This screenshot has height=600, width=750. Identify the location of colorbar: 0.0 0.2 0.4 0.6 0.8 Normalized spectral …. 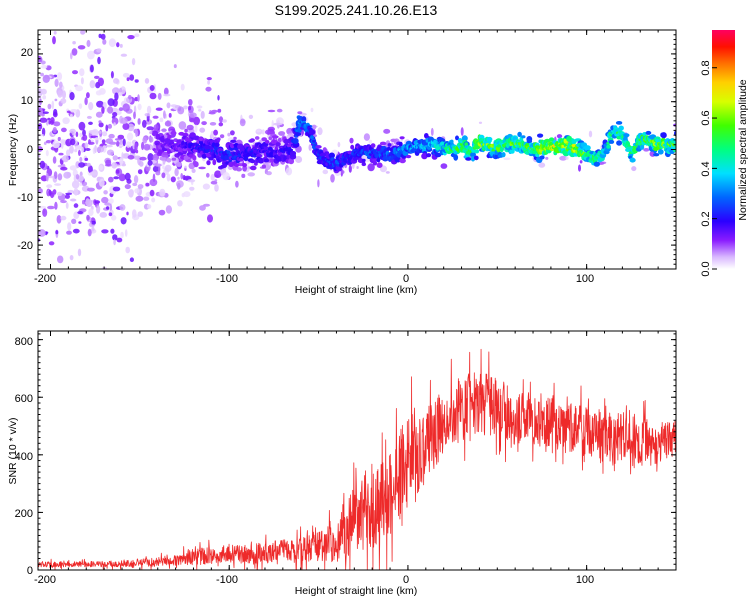
(724, 153).